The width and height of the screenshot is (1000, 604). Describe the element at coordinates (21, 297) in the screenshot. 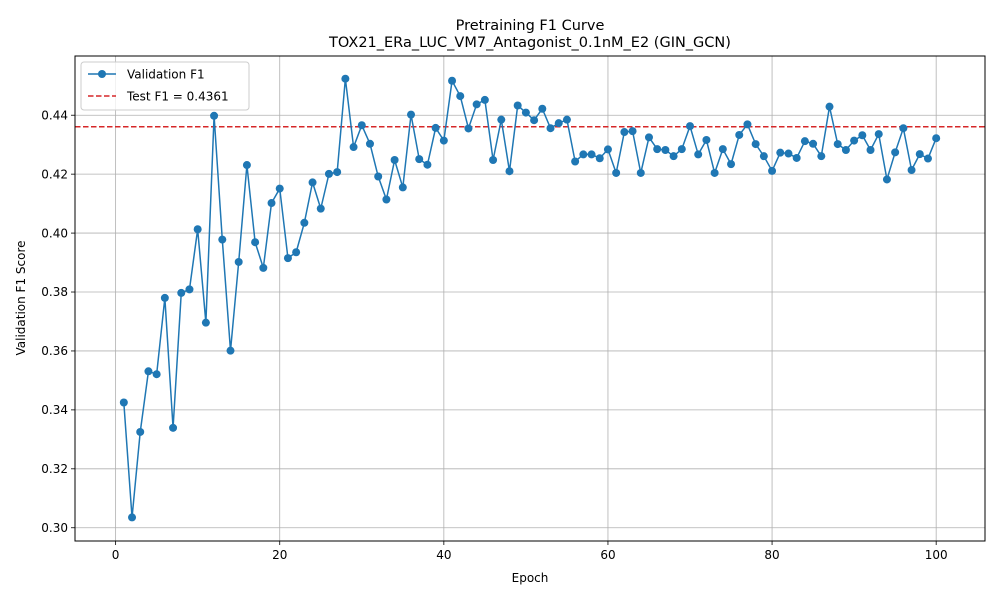

I see `y-axis-label: Validation F1 Score` at that location.